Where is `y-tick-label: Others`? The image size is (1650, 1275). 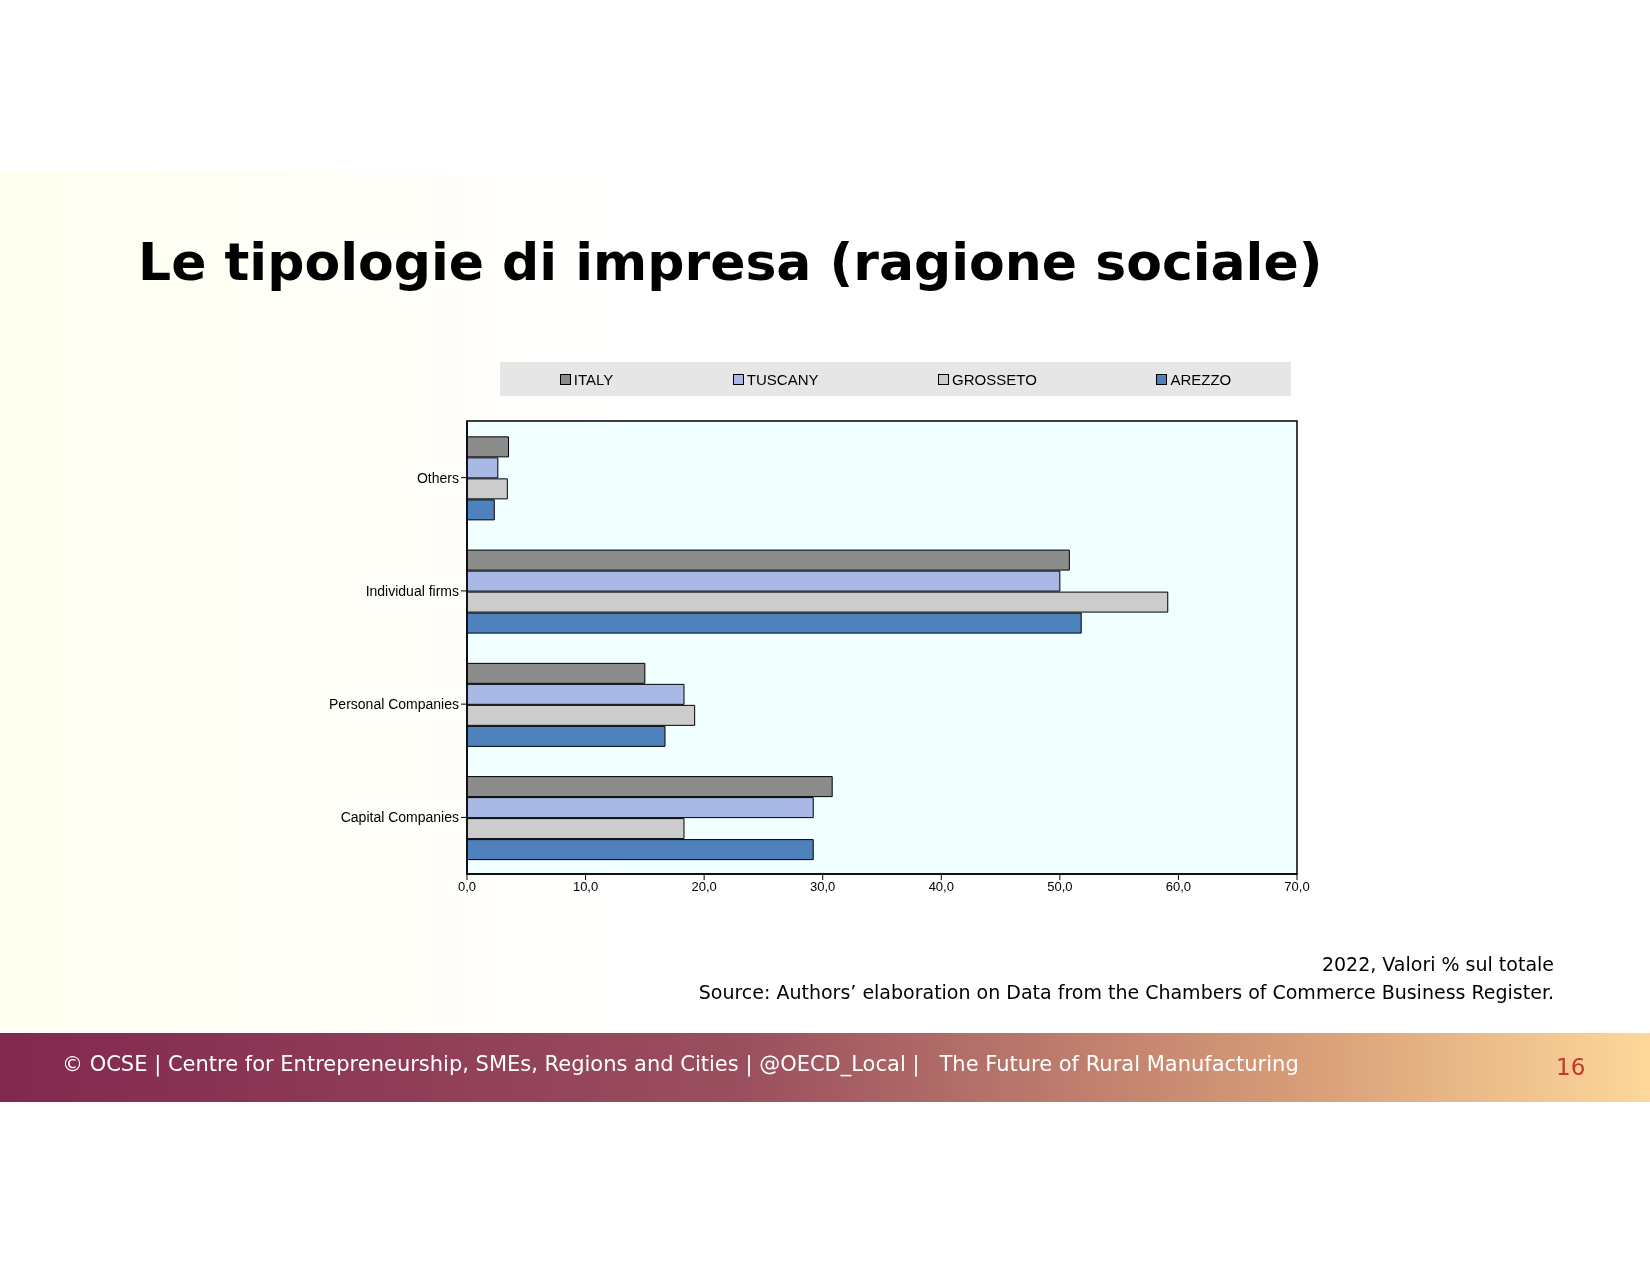
y-tick-label: Others is located at coordinates (437, 477).